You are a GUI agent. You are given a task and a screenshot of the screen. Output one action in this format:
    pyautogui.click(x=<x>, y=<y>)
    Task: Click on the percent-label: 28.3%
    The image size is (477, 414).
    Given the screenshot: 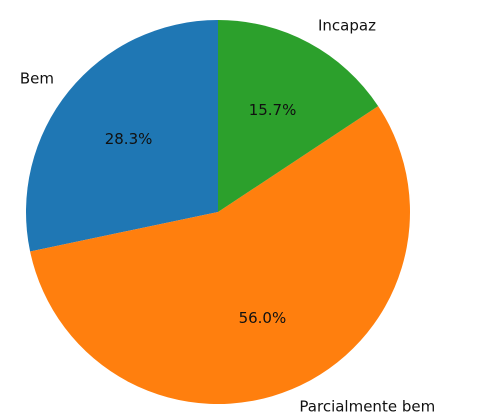 What is the action you would take?
    pyautogui.click(x=129, y=139)
    